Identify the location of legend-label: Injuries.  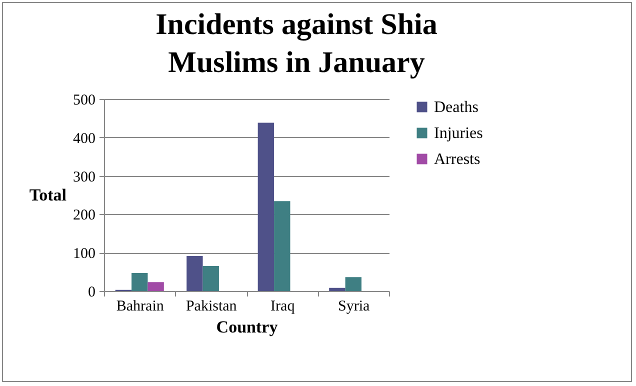
(458, 133).